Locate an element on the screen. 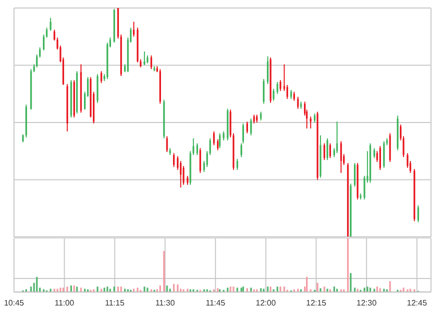  x-tick-label: 10:45 is located at coordinates (14, 303).